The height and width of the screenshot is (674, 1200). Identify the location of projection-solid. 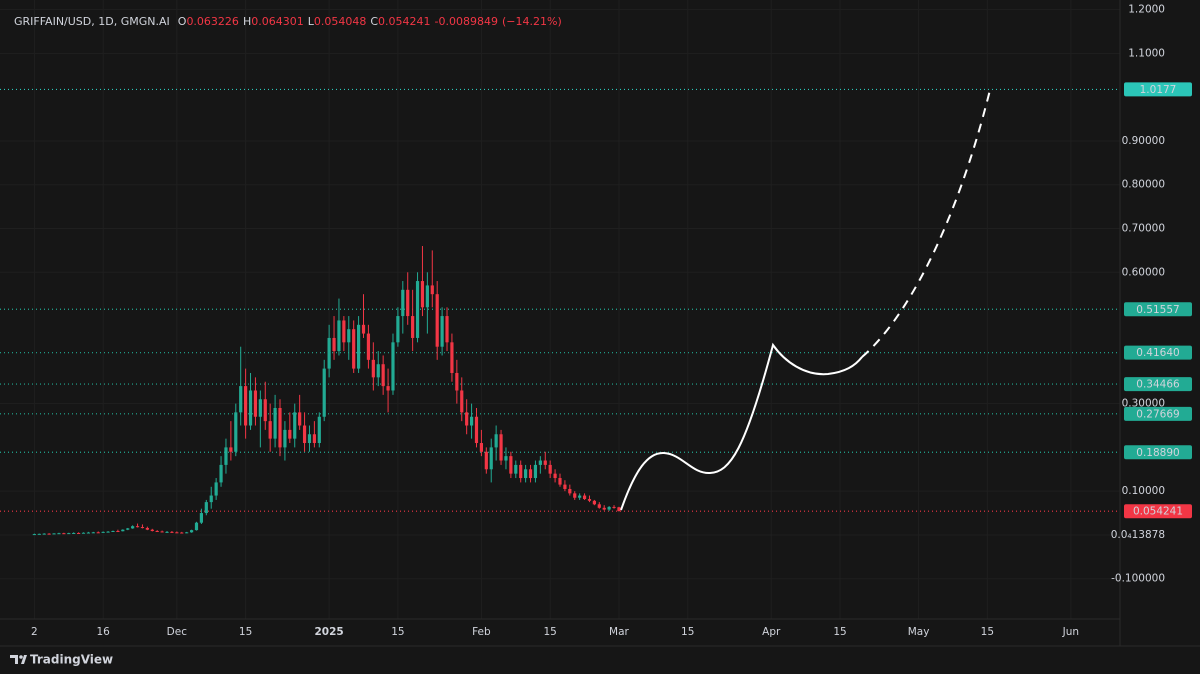
(741, 426).